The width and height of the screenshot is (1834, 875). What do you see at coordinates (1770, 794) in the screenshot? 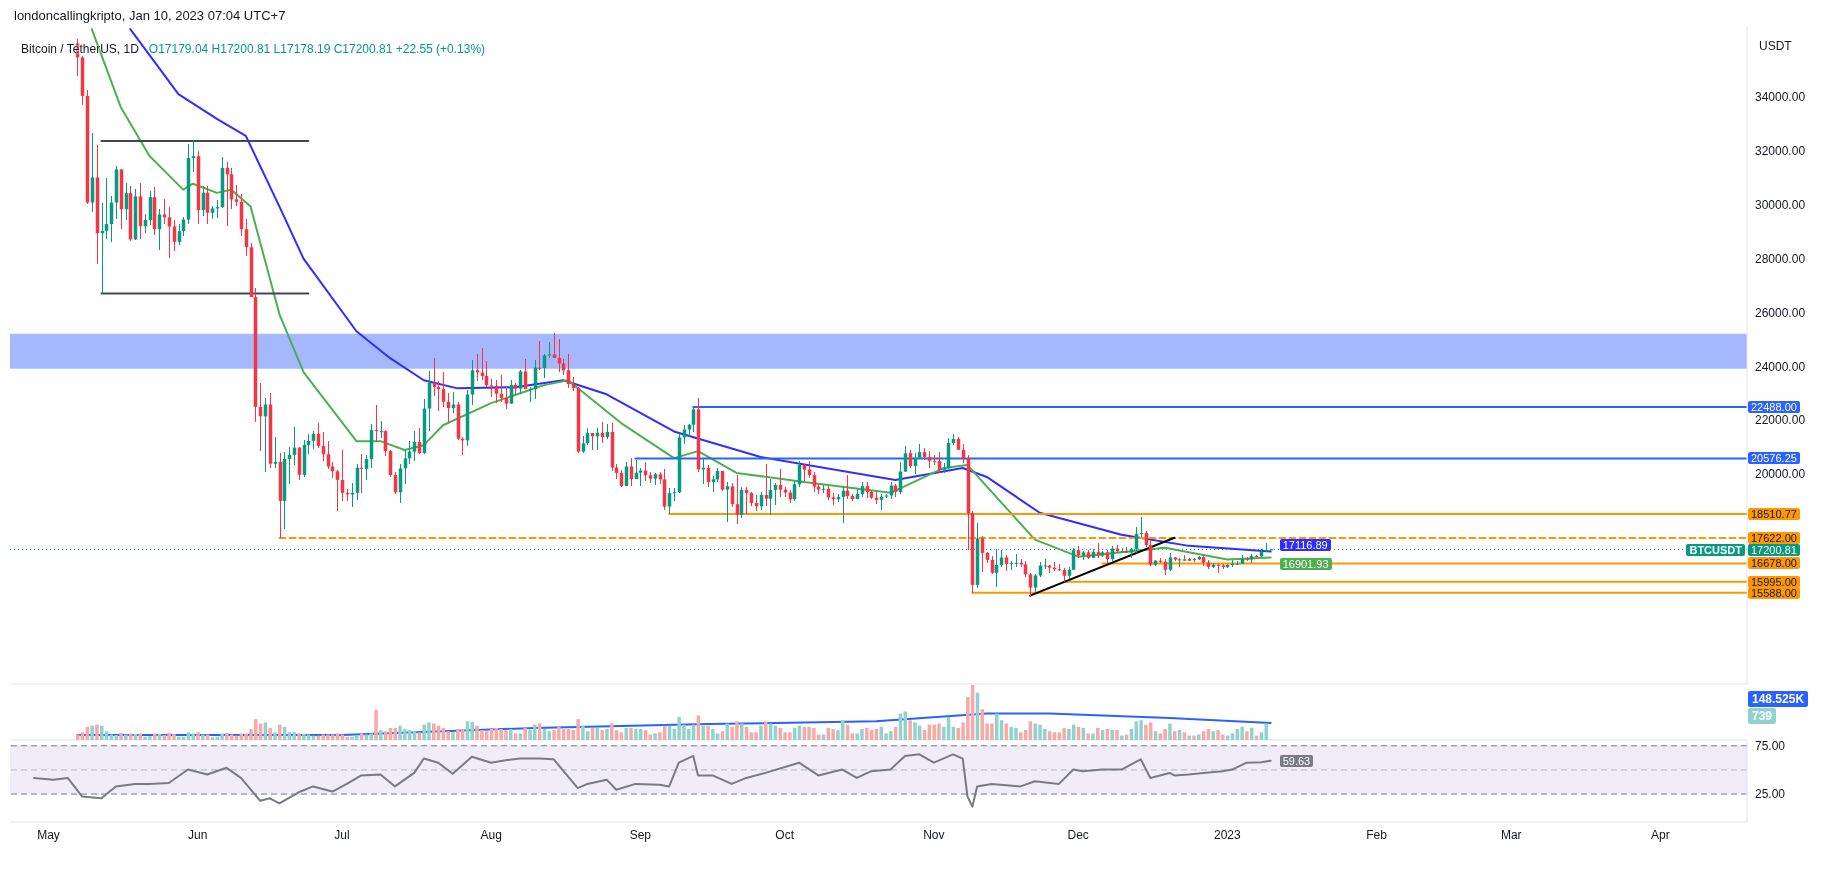
I see `y-tick-label: 25.00` at bounding box center [1770, 794].